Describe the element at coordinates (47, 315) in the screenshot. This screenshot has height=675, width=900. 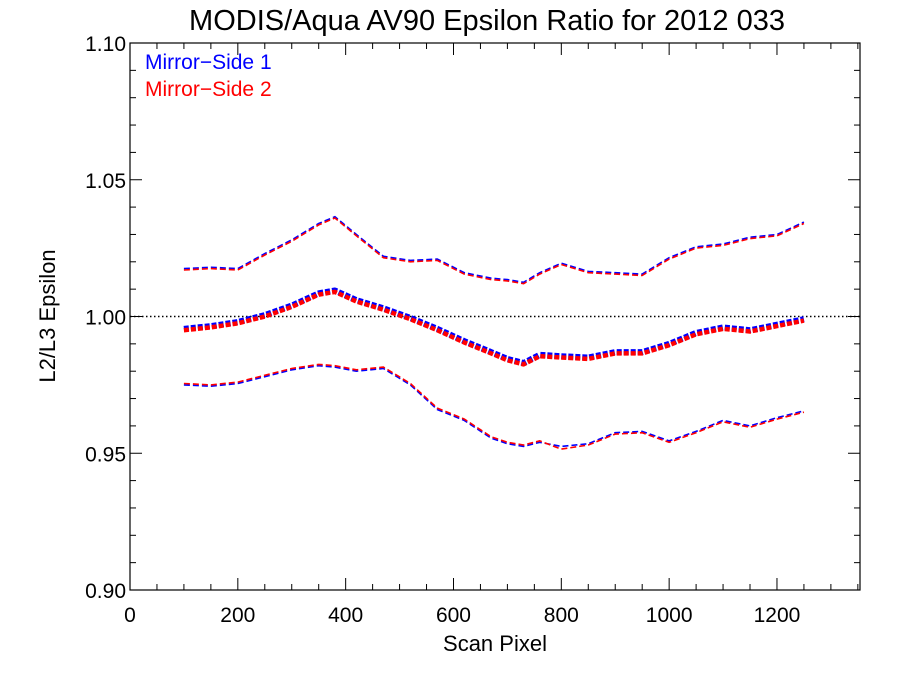
I see `y-axis-label: L2/L3 Epsilon` at that location.